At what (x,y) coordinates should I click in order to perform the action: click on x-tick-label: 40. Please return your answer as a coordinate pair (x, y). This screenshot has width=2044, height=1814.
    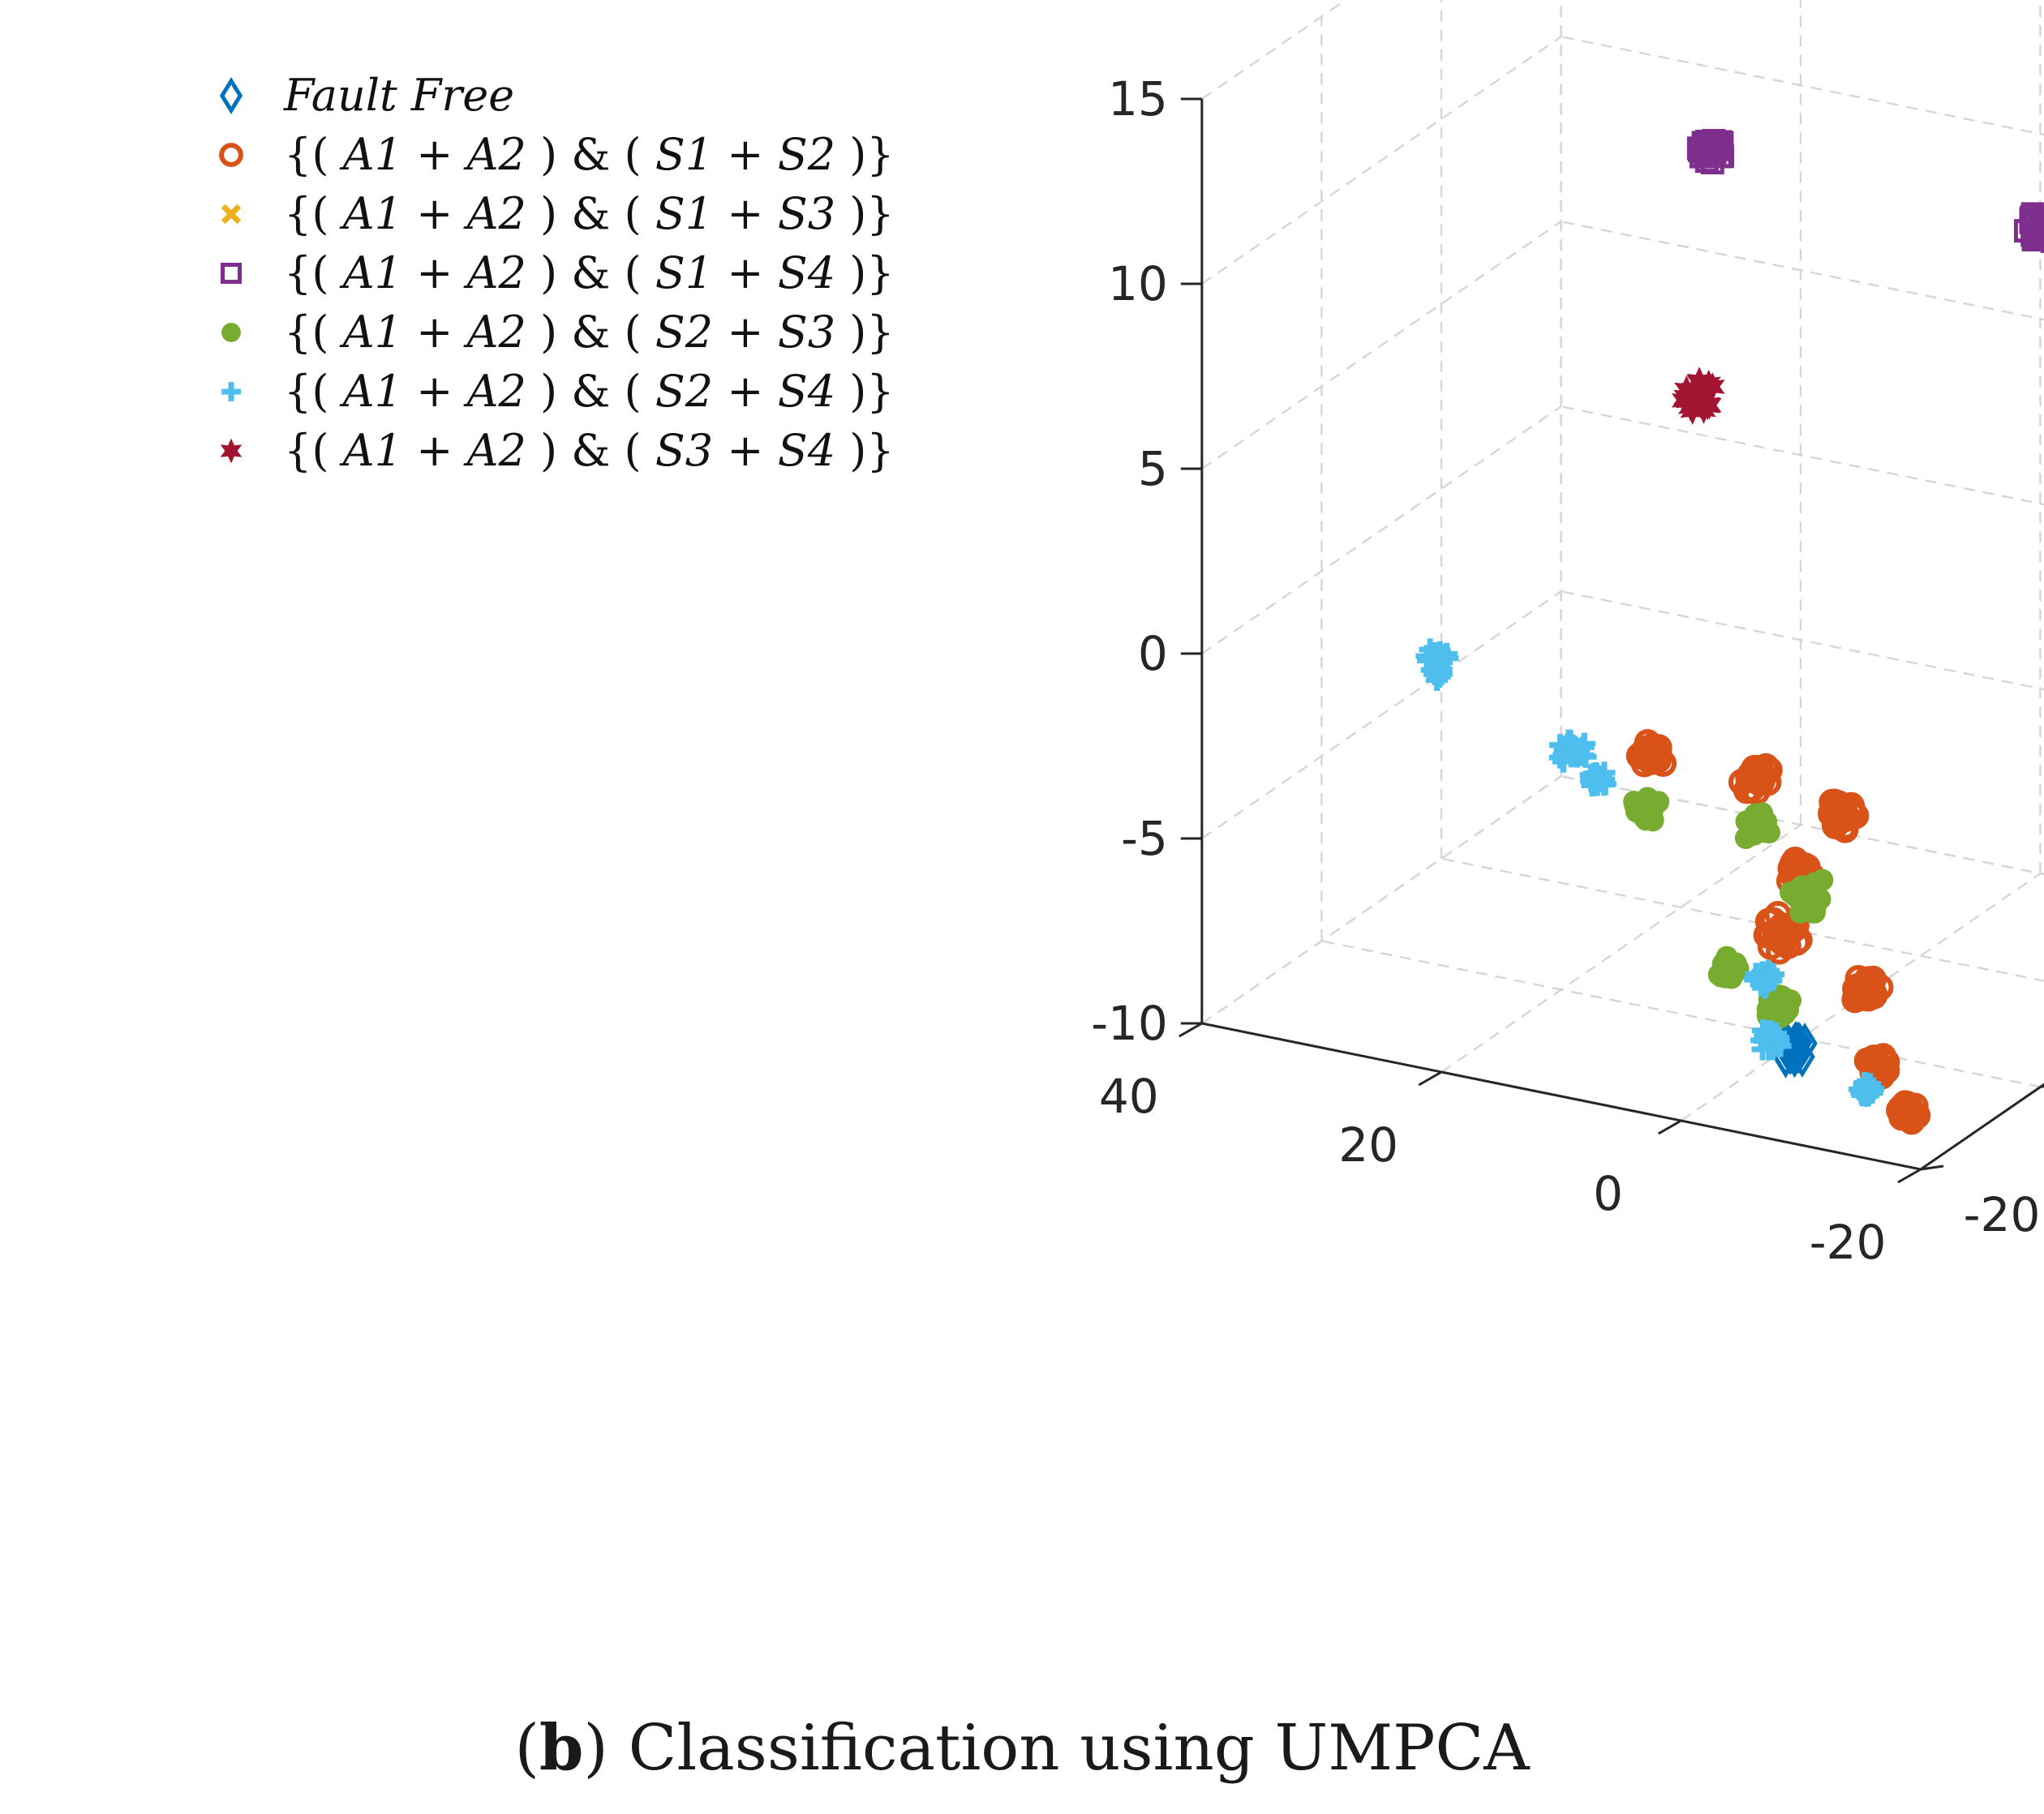
    Looking at the image, I should click on (1129, 1096).